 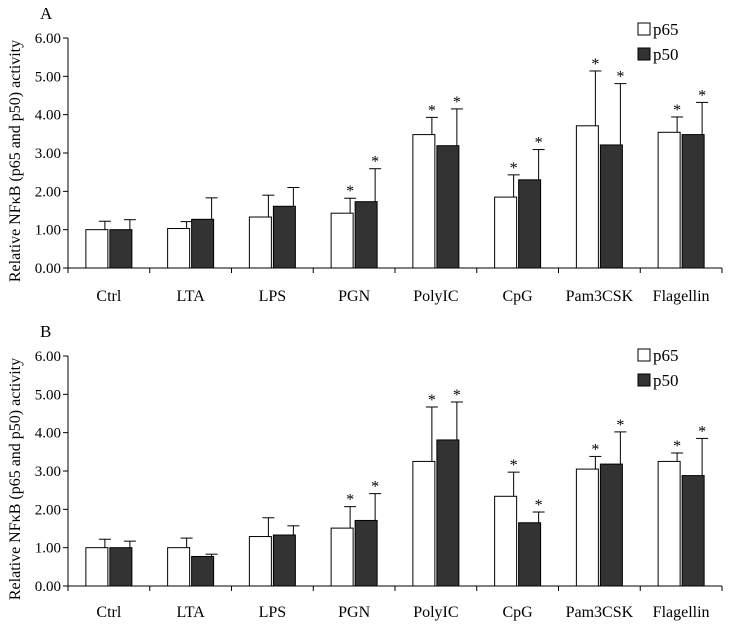 I want to click on panel-label: A, so click(x=46, y=13).